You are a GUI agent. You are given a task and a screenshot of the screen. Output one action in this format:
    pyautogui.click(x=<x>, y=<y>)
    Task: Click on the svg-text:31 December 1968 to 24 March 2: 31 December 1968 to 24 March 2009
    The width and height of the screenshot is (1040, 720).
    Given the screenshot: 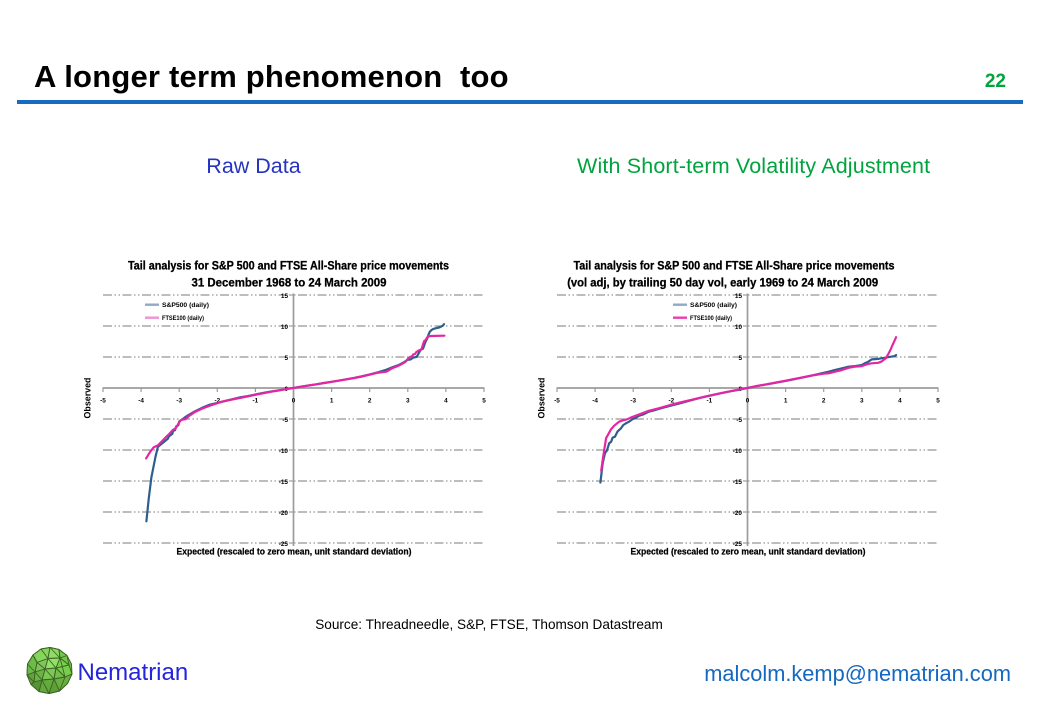 What is the action you would take?
    pyautogui.click(x=289, y=283)
    